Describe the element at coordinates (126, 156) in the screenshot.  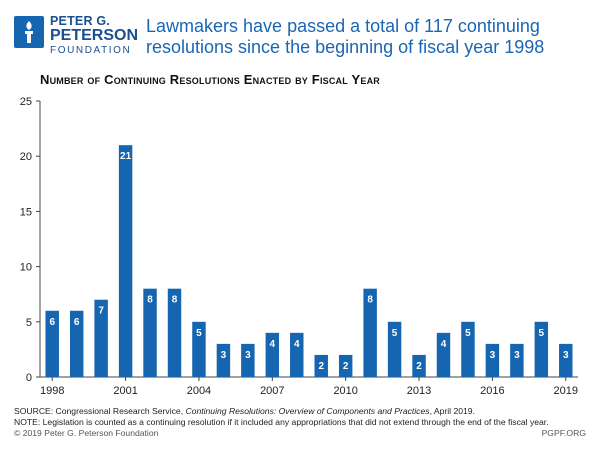
I see `bar-value-label: 21` at that location.